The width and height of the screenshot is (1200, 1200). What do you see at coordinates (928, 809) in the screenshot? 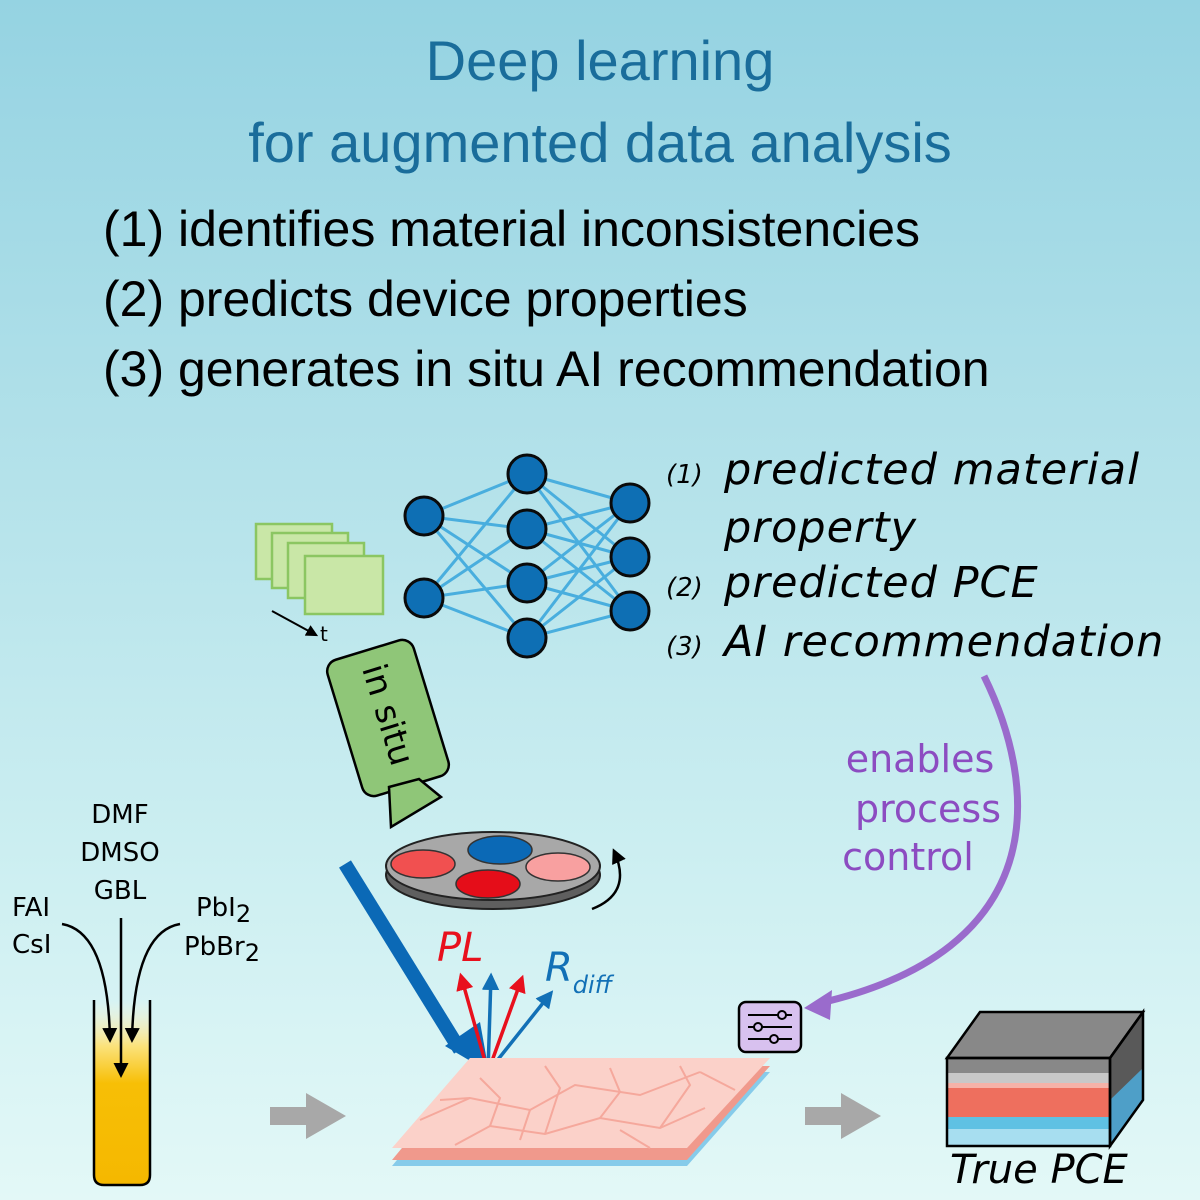
I see `control-text-2: process` at bounding box center [928, 809].